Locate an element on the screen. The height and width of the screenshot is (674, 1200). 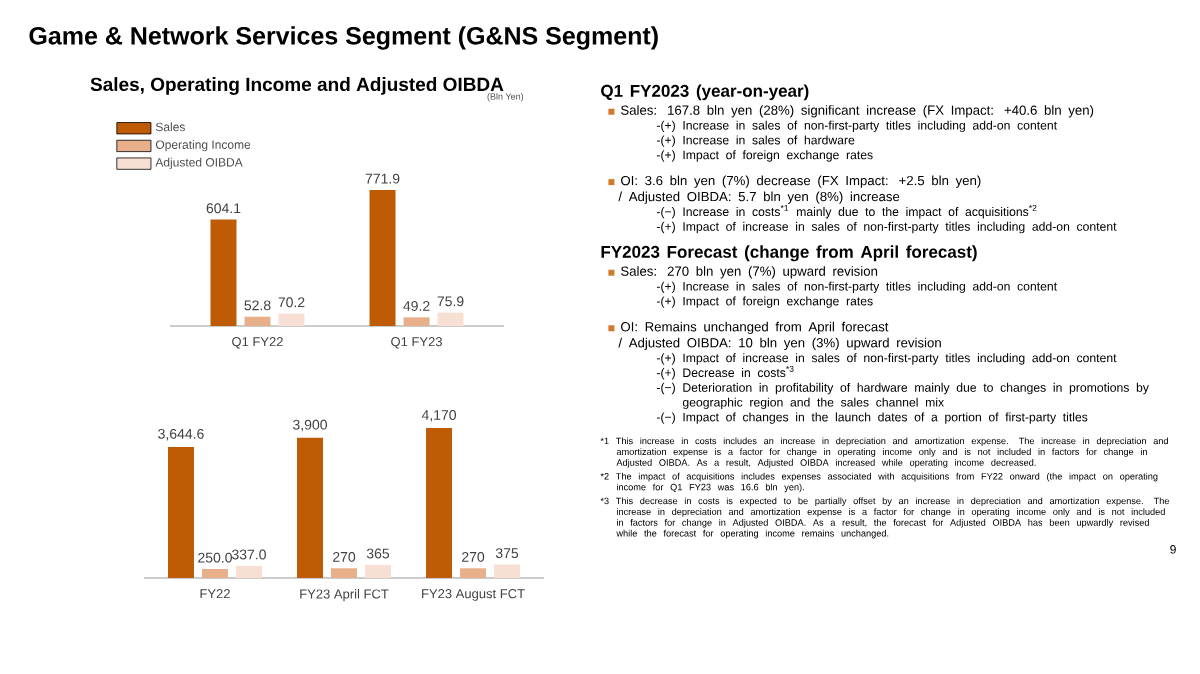
text: Game & Network Services Segment (G&NS Segment) is located at coordinates (343, 38).